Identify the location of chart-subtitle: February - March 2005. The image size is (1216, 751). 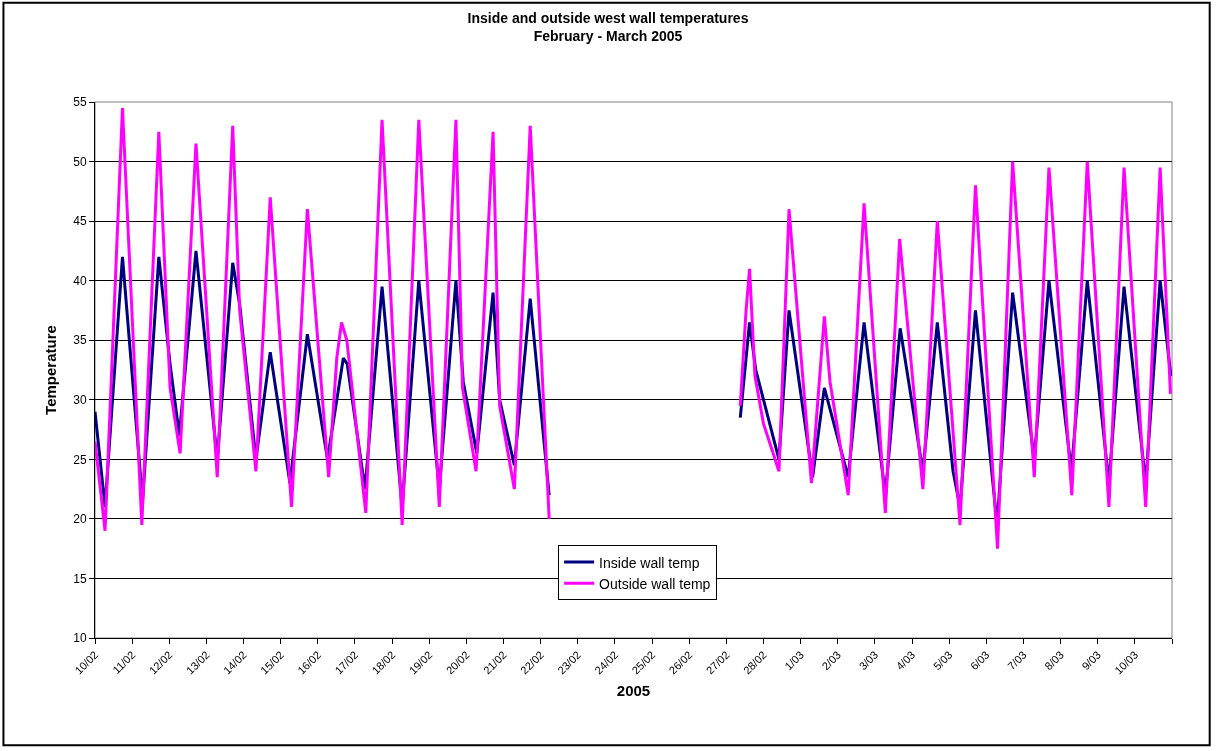
(608, 35).